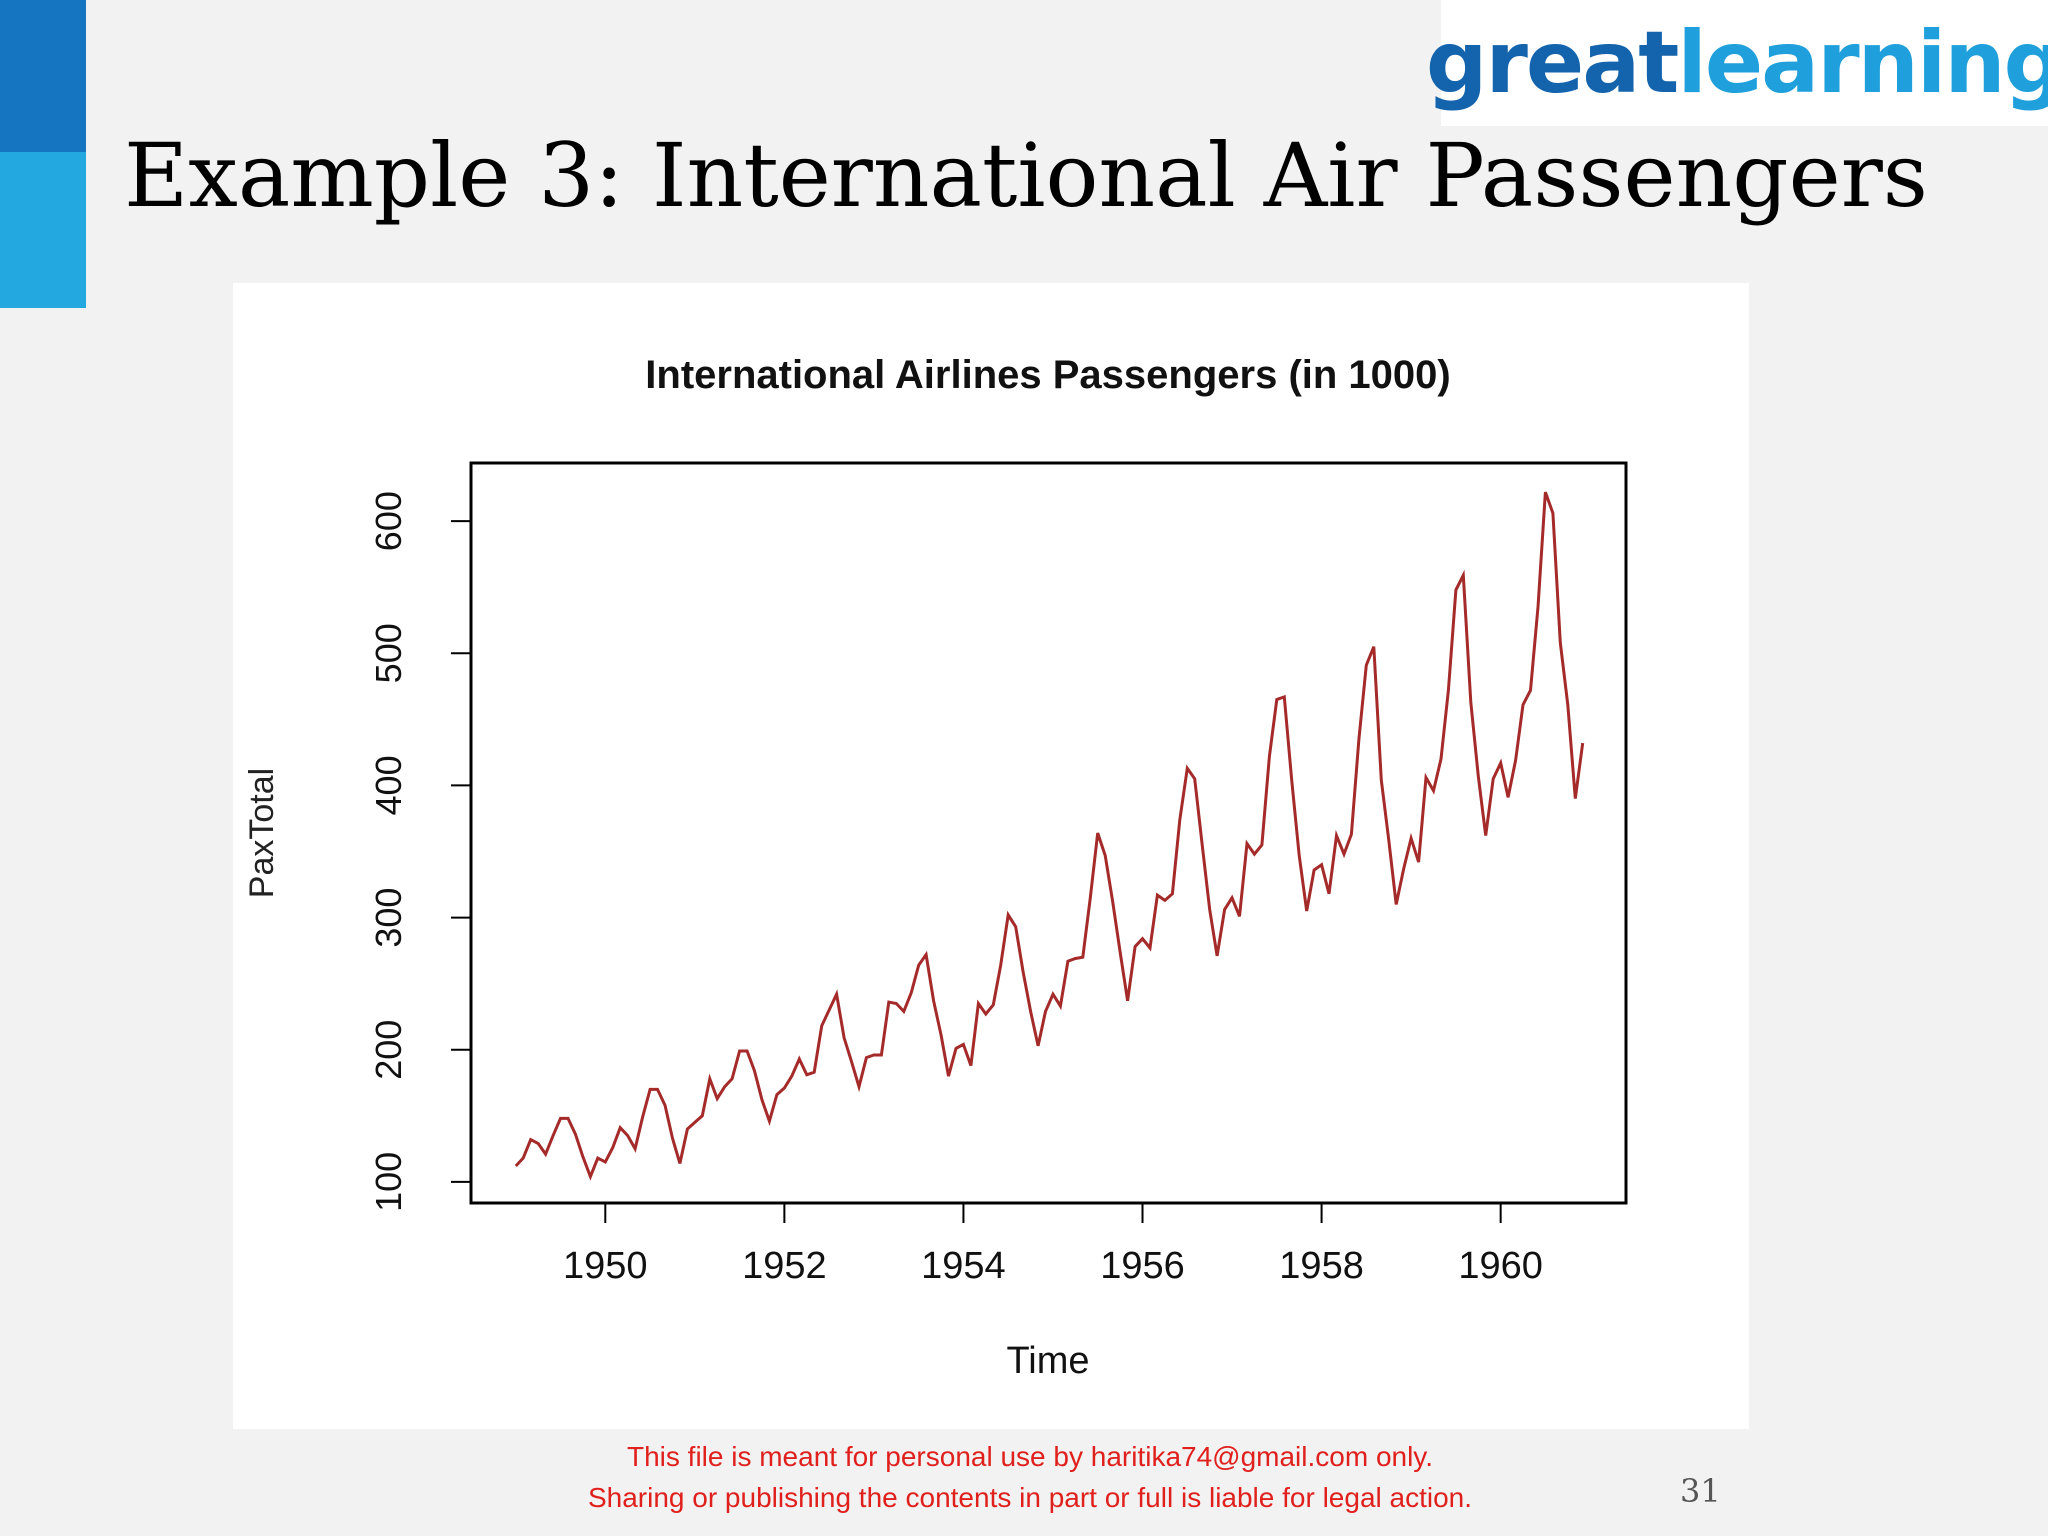 The image size is (2048, 1536). I want to click on x-tick-label: 1960, so click(1500, 1266).